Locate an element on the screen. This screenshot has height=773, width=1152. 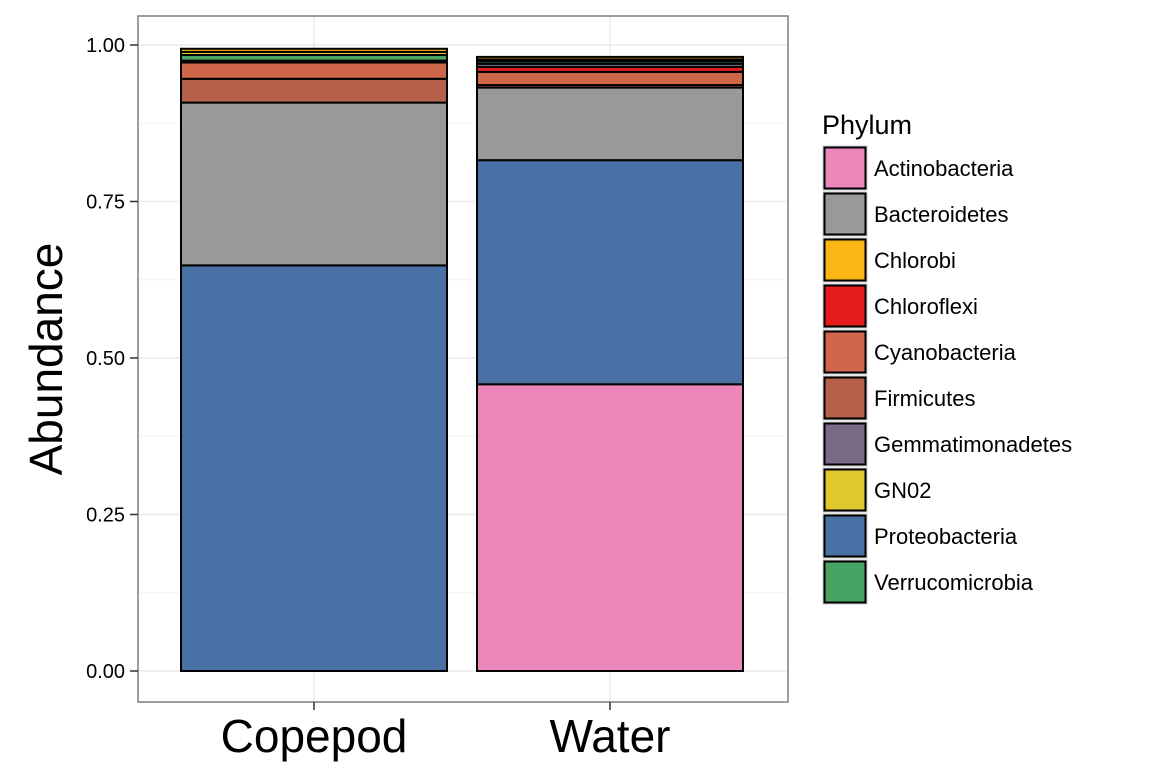
y-axis-label: Abundance is located at coordinates (46, 359).